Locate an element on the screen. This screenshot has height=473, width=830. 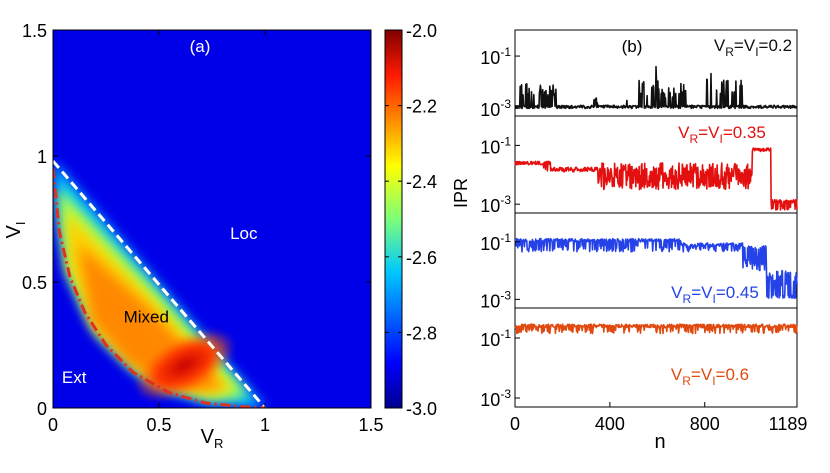
region-label-loc: Loc is located at coordinates (244, 233).